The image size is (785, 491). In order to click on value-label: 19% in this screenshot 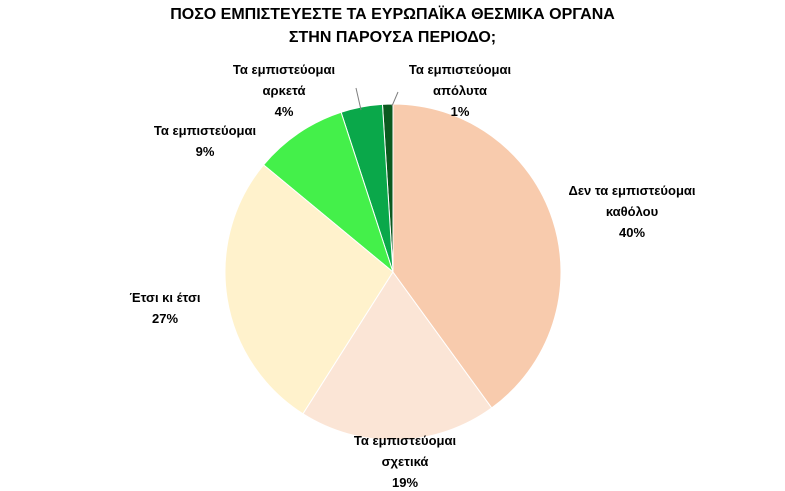, I will do `click(405, 482)`.